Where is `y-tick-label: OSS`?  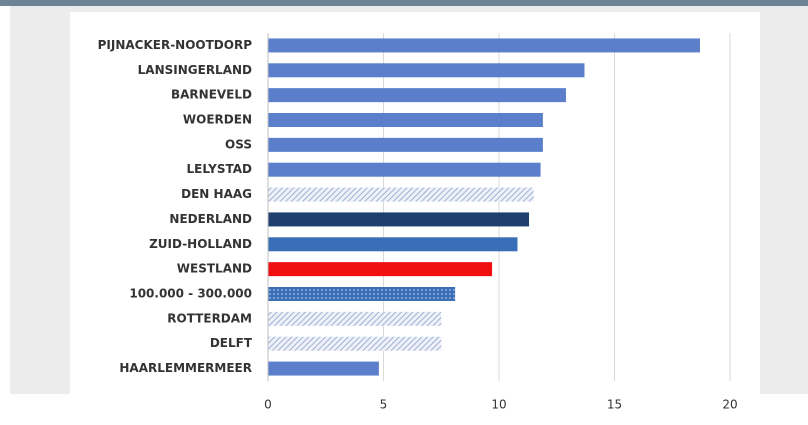
y-tick-label: OSS is located at coordinates (238, 144).